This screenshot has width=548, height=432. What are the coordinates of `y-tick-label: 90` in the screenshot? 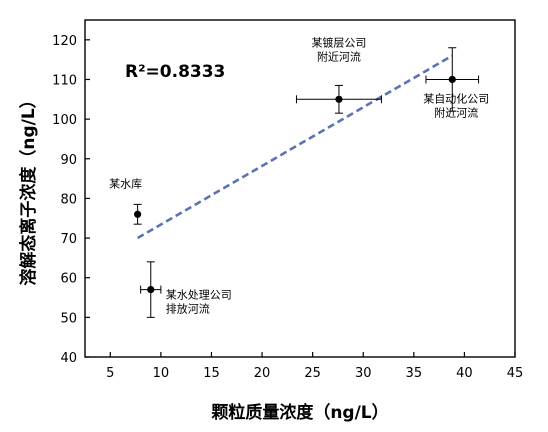 It's located at (68, 160).